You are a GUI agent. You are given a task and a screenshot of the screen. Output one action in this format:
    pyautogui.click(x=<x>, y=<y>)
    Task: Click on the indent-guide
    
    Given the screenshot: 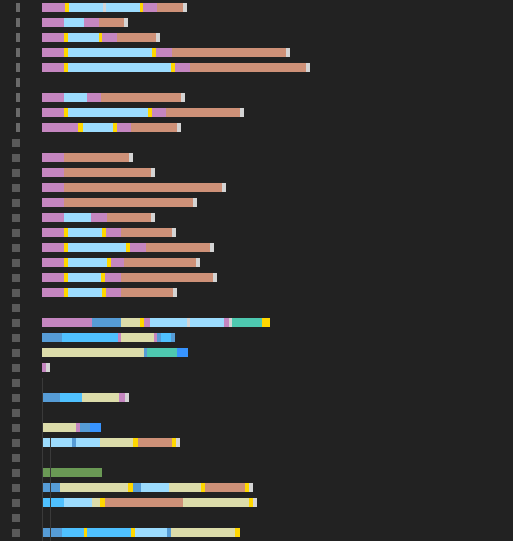 What is the action you would take?
    pyautogui.click(x=50, y=489)
    